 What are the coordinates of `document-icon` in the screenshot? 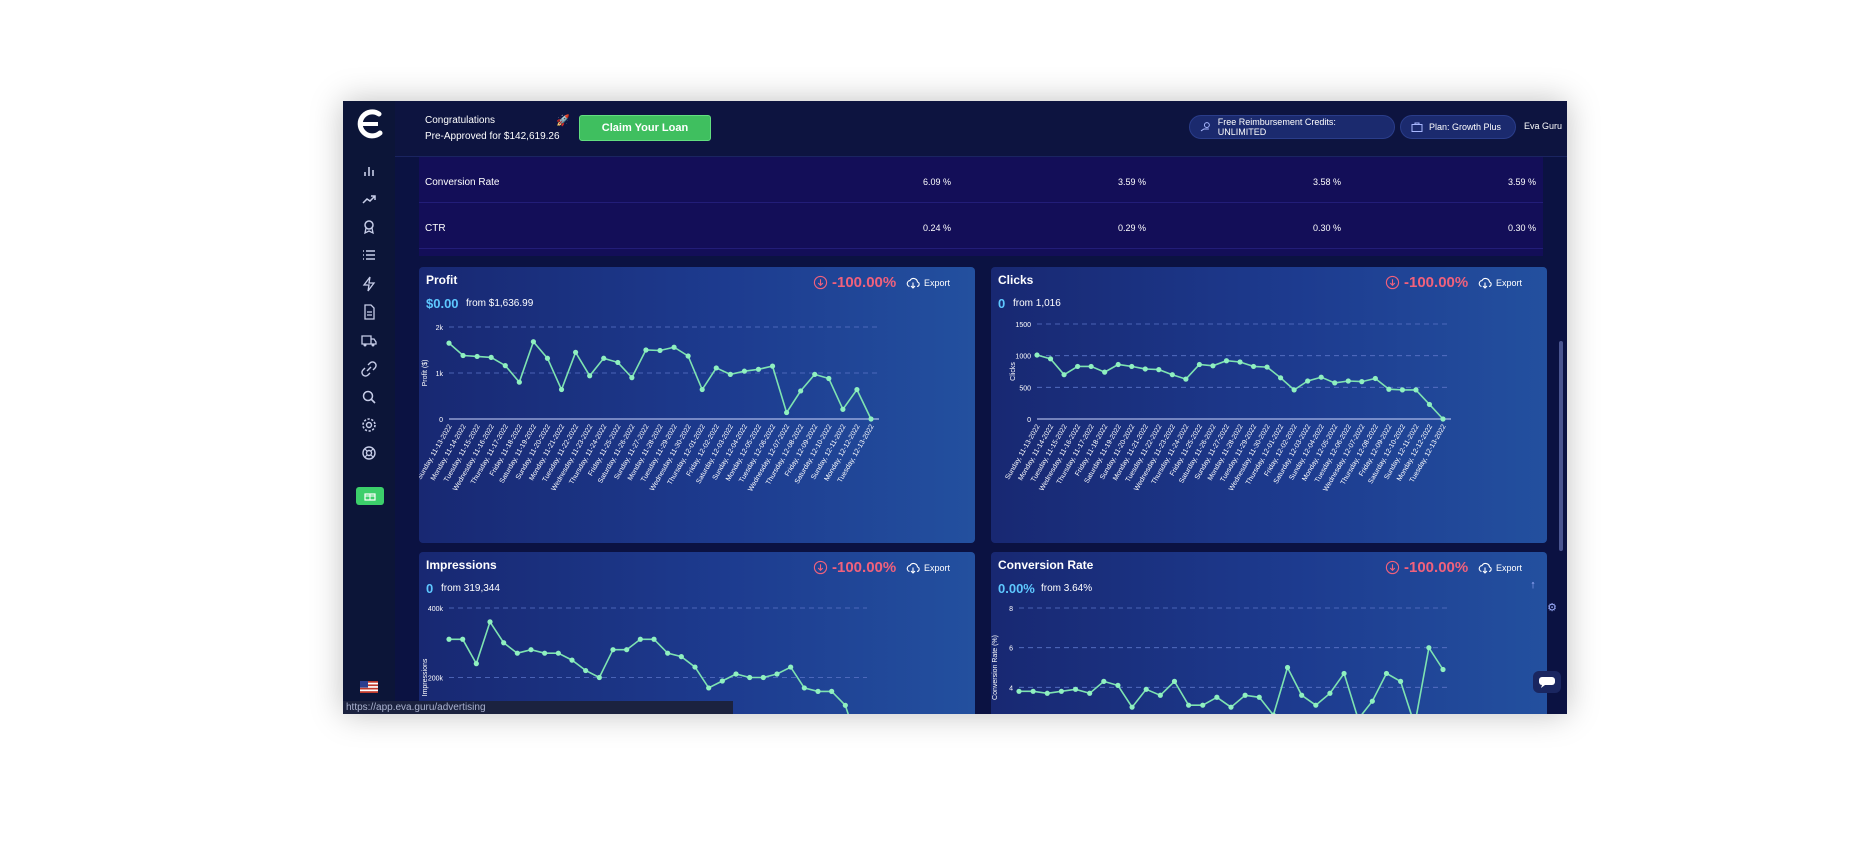 It's located at (369, 312).